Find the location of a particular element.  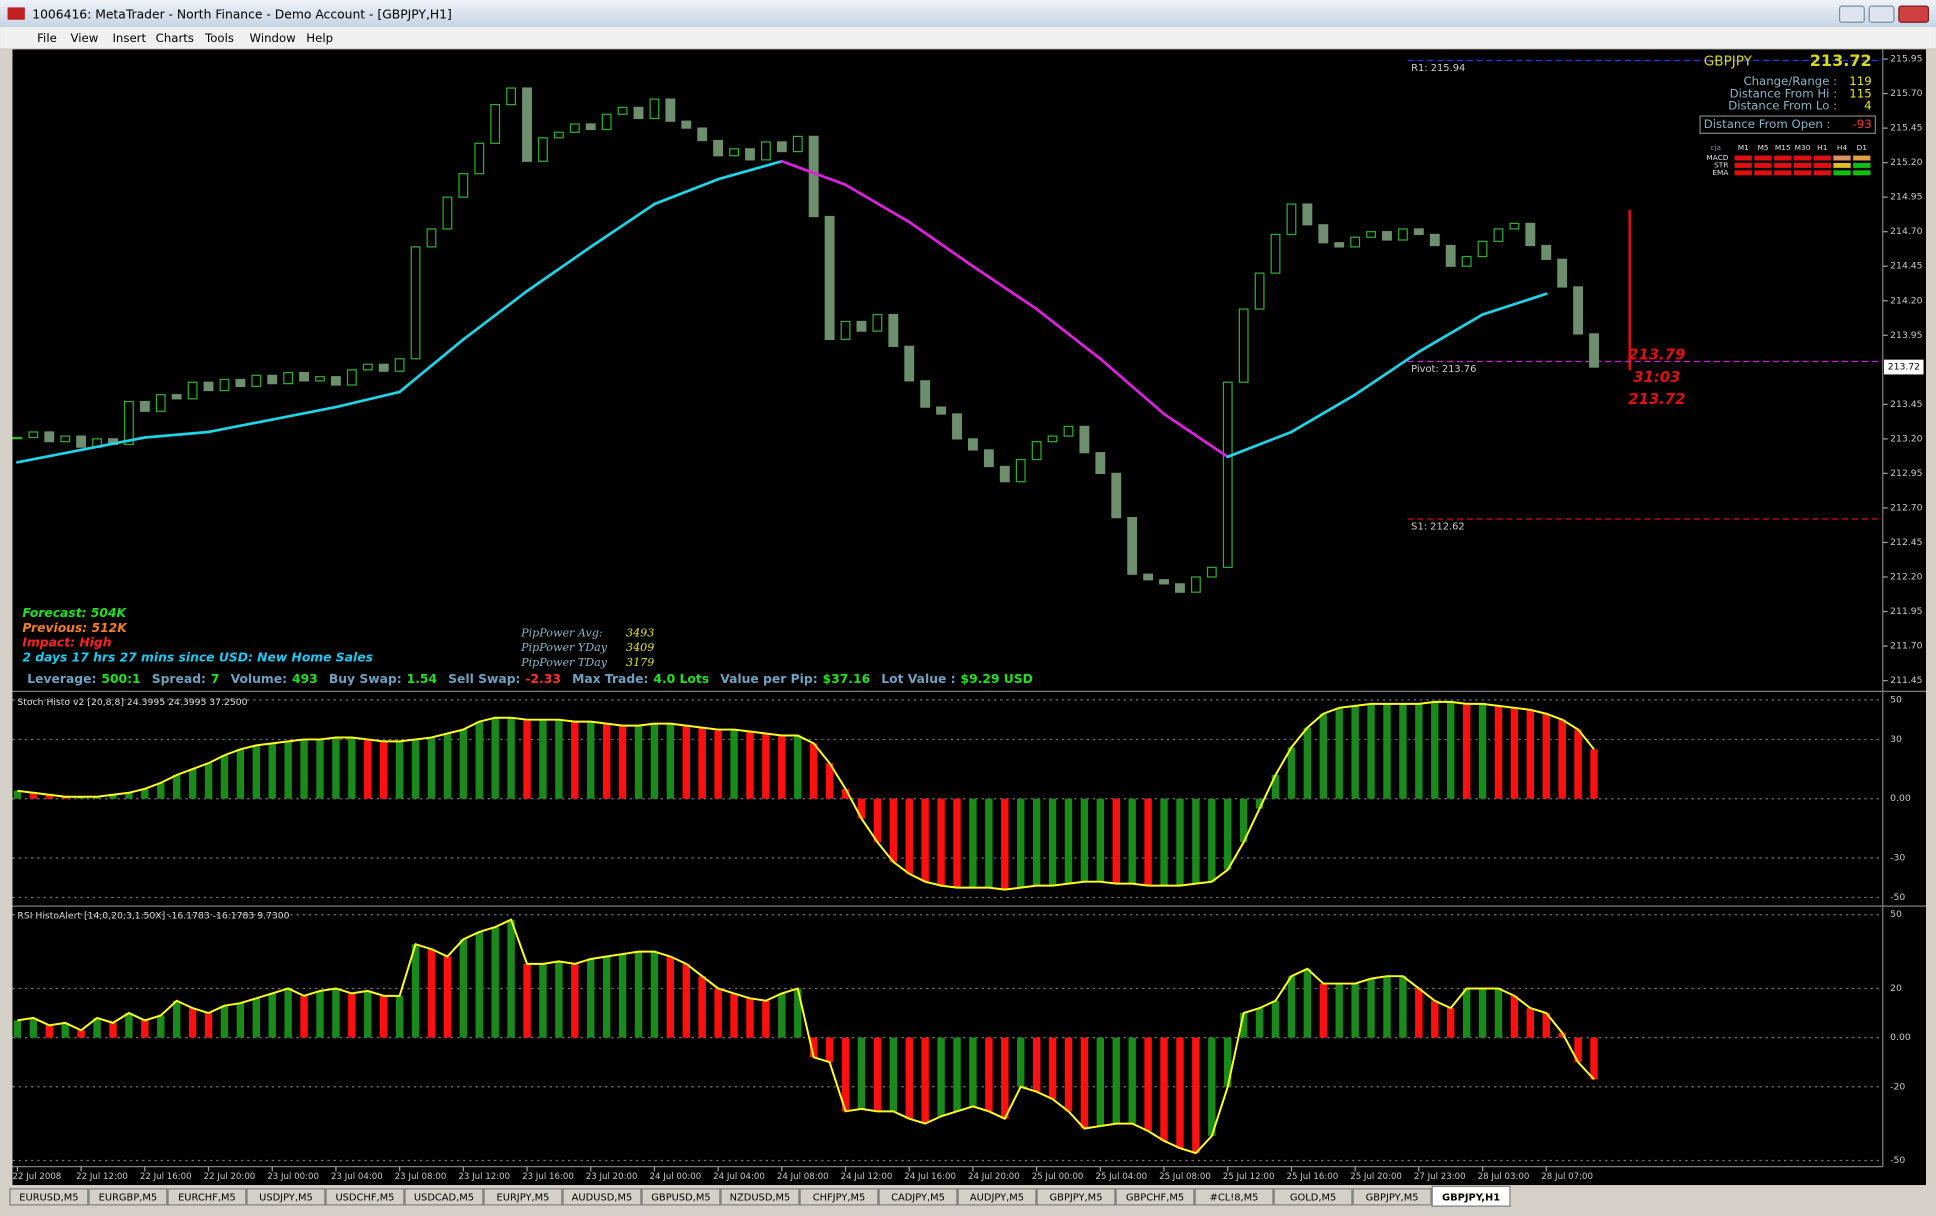

tab-label: AUDJPY,M5 is located at coordinates (997, 1197).